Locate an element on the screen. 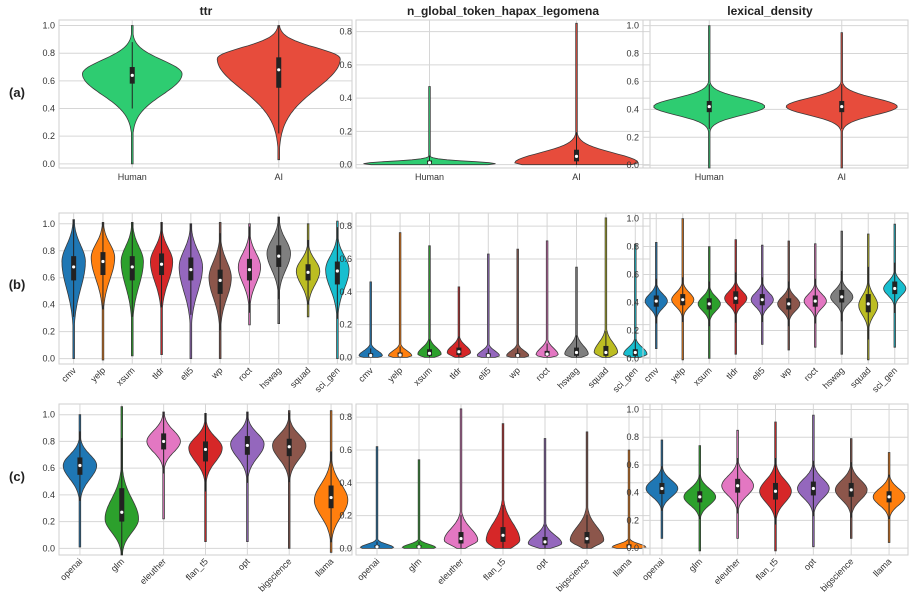  iqr-box-sci_gen is located at coordinates (337, 273).